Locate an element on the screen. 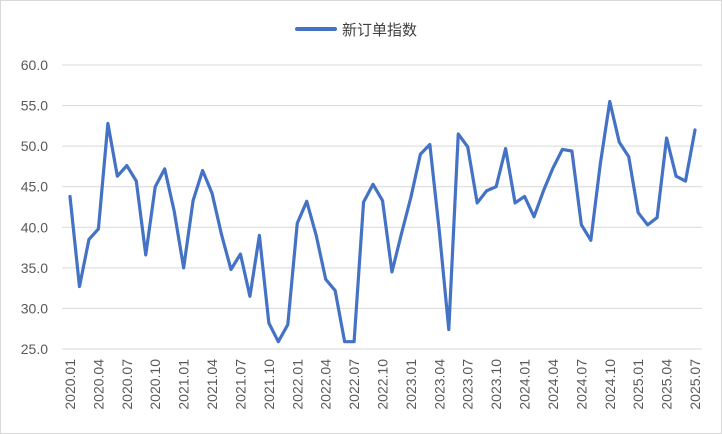 The height and width of the screenshot is (434, 722). x-tick-label: 2024.04 is located at coordinates (553, 384).